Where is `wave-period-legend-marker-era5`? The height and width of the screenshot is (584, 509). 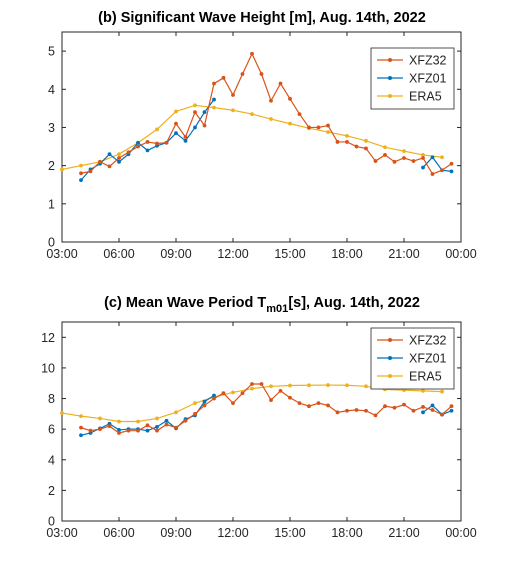
wave-period-legend-marker-era5 is located at coordinates (390, 376).